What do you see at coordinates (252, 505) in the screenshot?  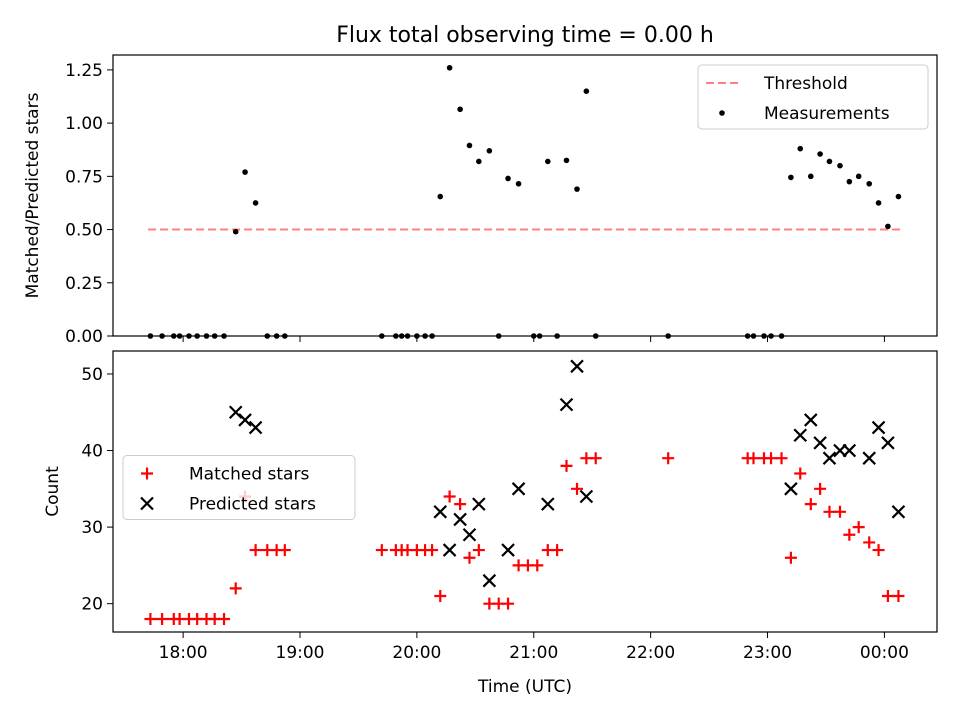 I see `legend-label: Predicted stars` at bounding box center [252, 505].